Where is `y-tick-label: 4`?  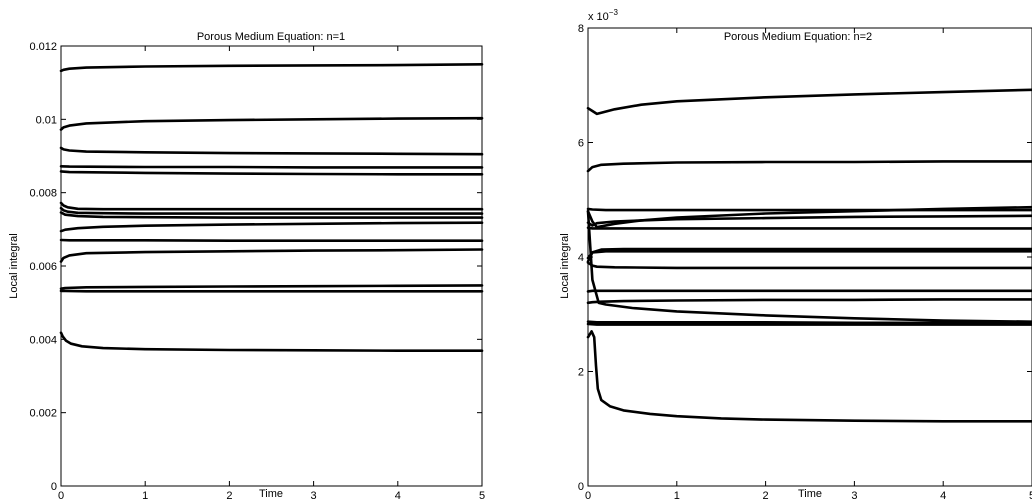 y-tick-label: 4 is located at coordinates (581, 258).